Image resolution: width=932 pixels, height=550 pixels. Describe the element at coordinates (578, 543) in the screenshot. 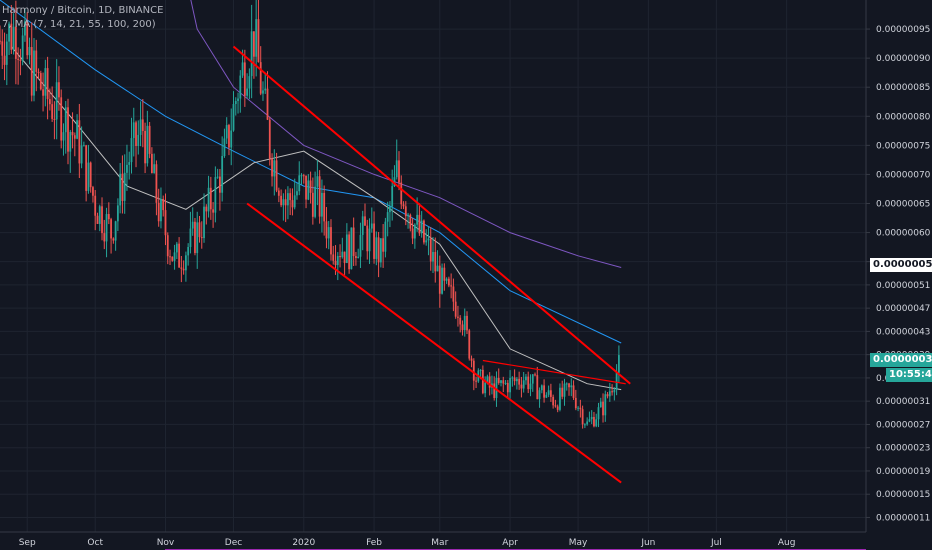

I see `time-tick-label: May` at that location.